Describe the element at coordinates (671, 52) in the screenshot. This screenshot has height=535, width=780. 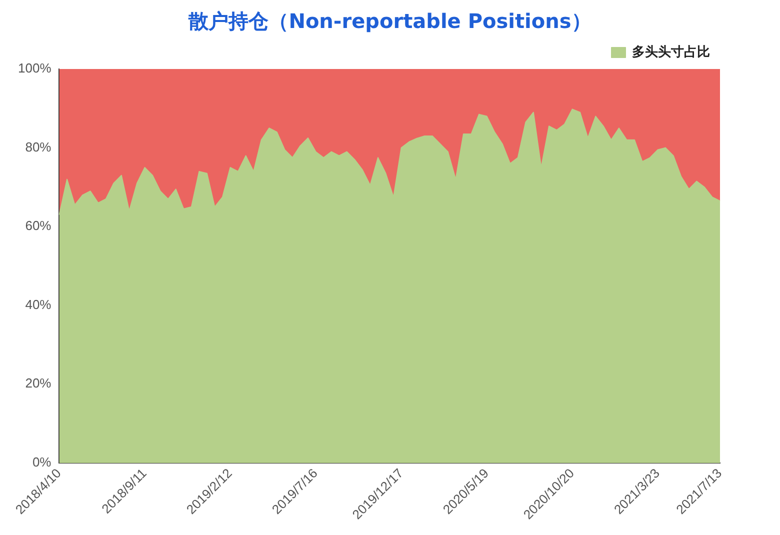
I see `legend-label: 多头头寸占比` at that location.